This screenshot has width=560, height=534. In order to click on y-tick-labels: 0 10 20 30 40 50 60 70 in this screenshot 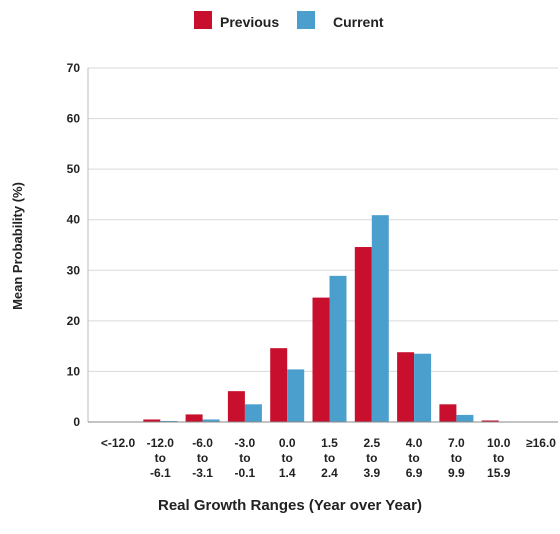, I will do `click(74, 245)`.